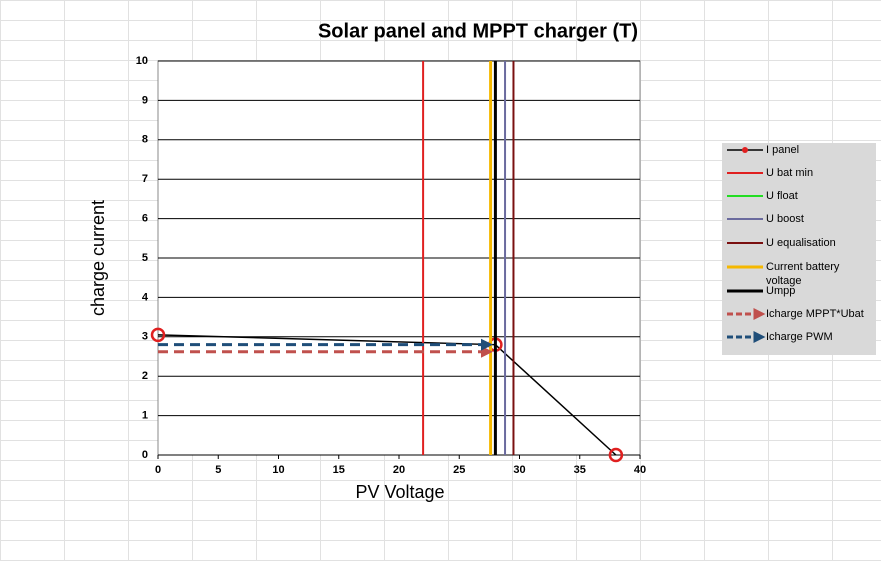 This screenshot has width=881, height=561. I want to click on x-tick-label: 0, so click(158, 470).